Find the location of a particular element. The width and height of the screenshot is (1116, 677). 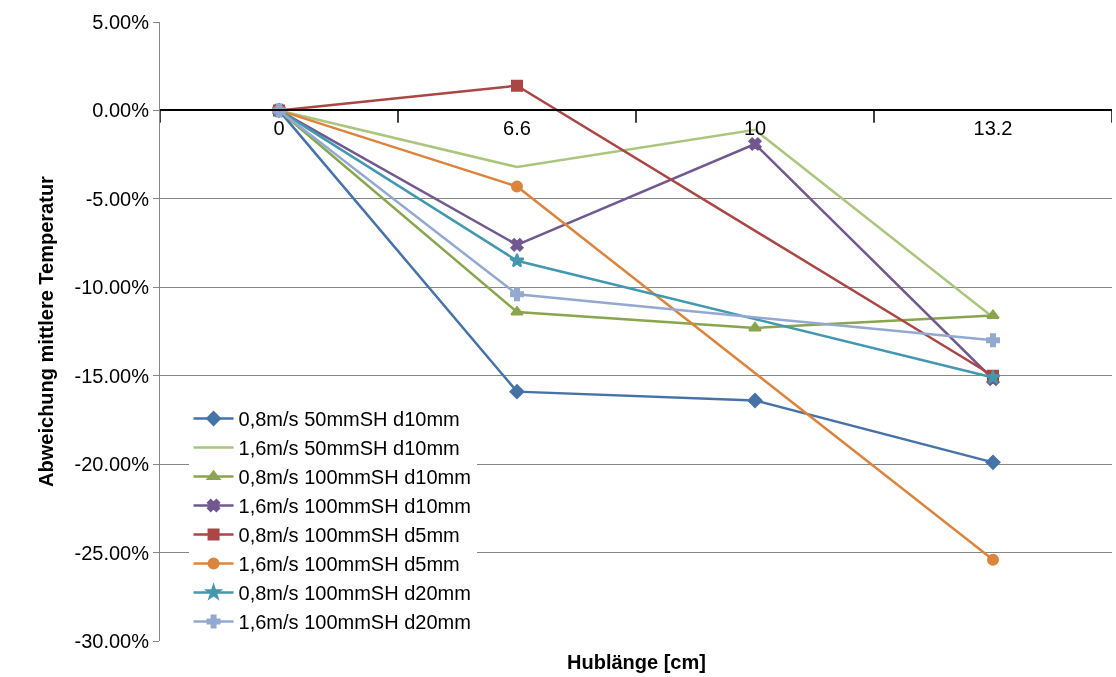

y-axis-title: Abweichung mittlere Temperatur is located at coordinates (46, 331).